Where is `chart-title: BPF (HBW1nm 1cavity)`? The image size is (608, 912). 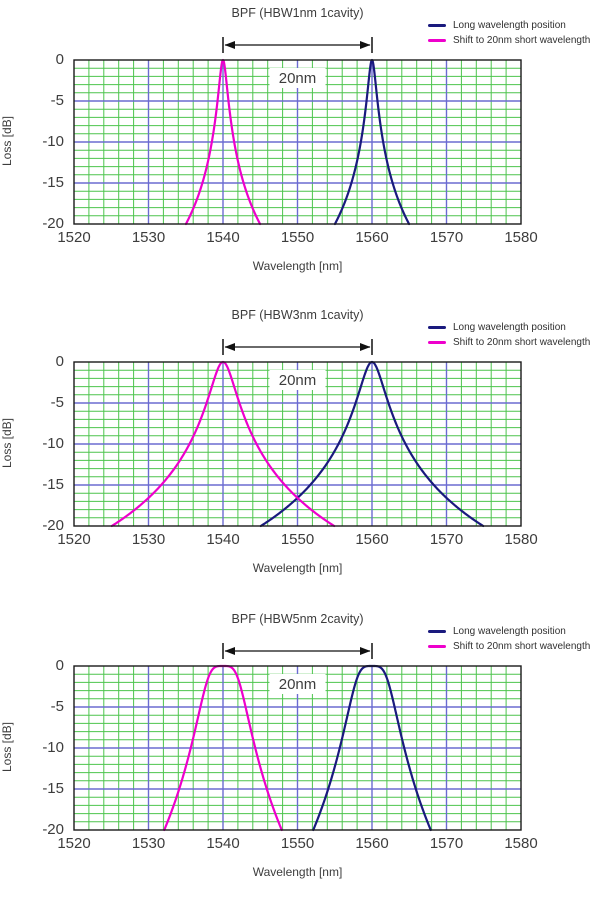 chart-title: BPF (HBW1nm 1cavity) is located at coordinates (297, 13).